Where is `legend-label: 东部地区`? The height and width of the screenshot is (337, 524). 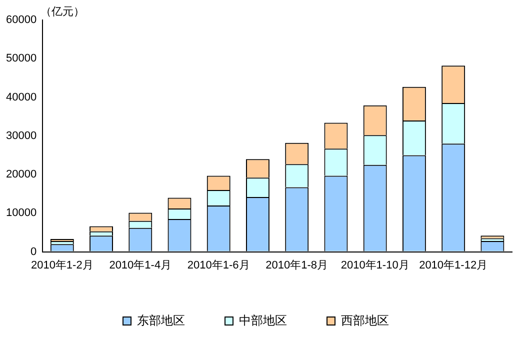
legend-label: 东部地区 is located at coordinates (161, 320).